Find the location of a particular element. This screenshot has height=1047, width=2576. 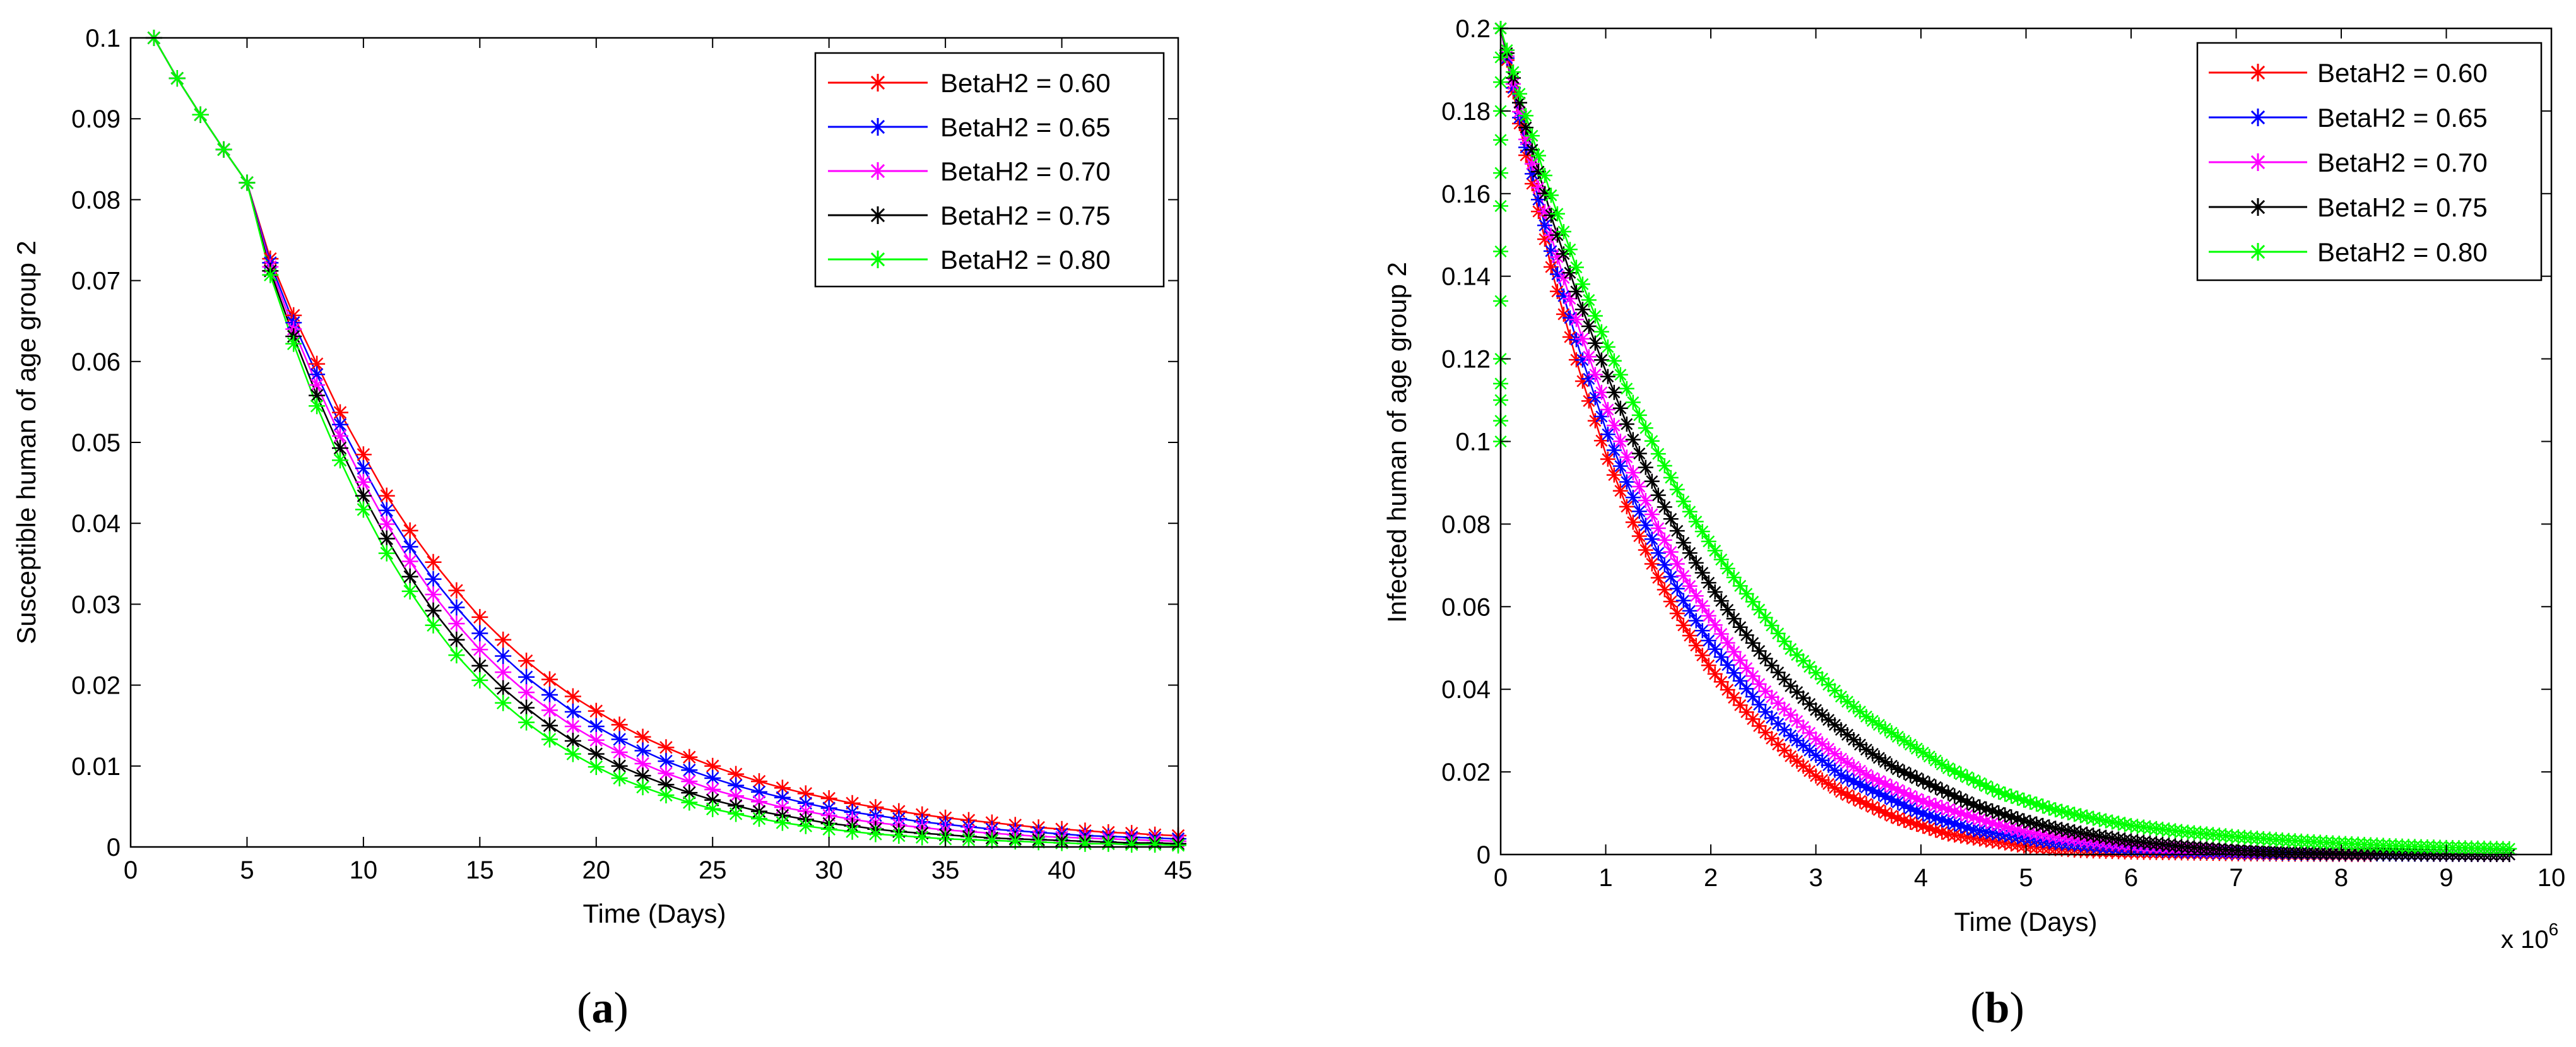

x-tick-label: 40 is located at coordinates (1062, 870).